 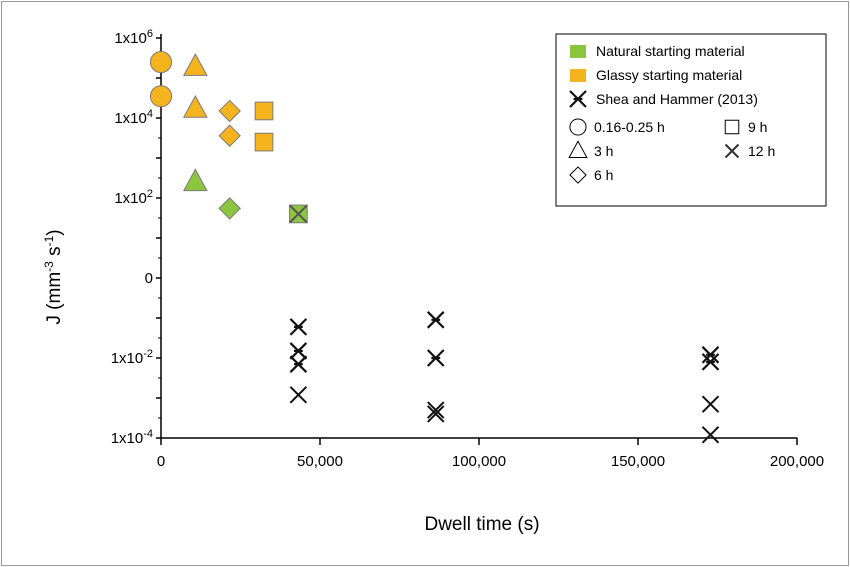 I want to click on y-tick-label: 1x10⁻⁴, so click(x=132, y=437).